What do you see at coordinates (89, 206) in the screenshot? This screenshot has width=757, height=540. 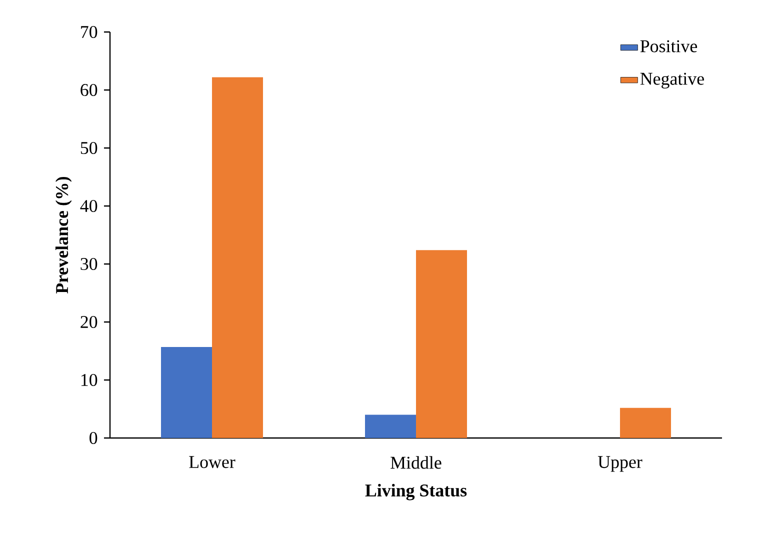 I see `y-tick-label: 40` at bounding box center [89, 206].